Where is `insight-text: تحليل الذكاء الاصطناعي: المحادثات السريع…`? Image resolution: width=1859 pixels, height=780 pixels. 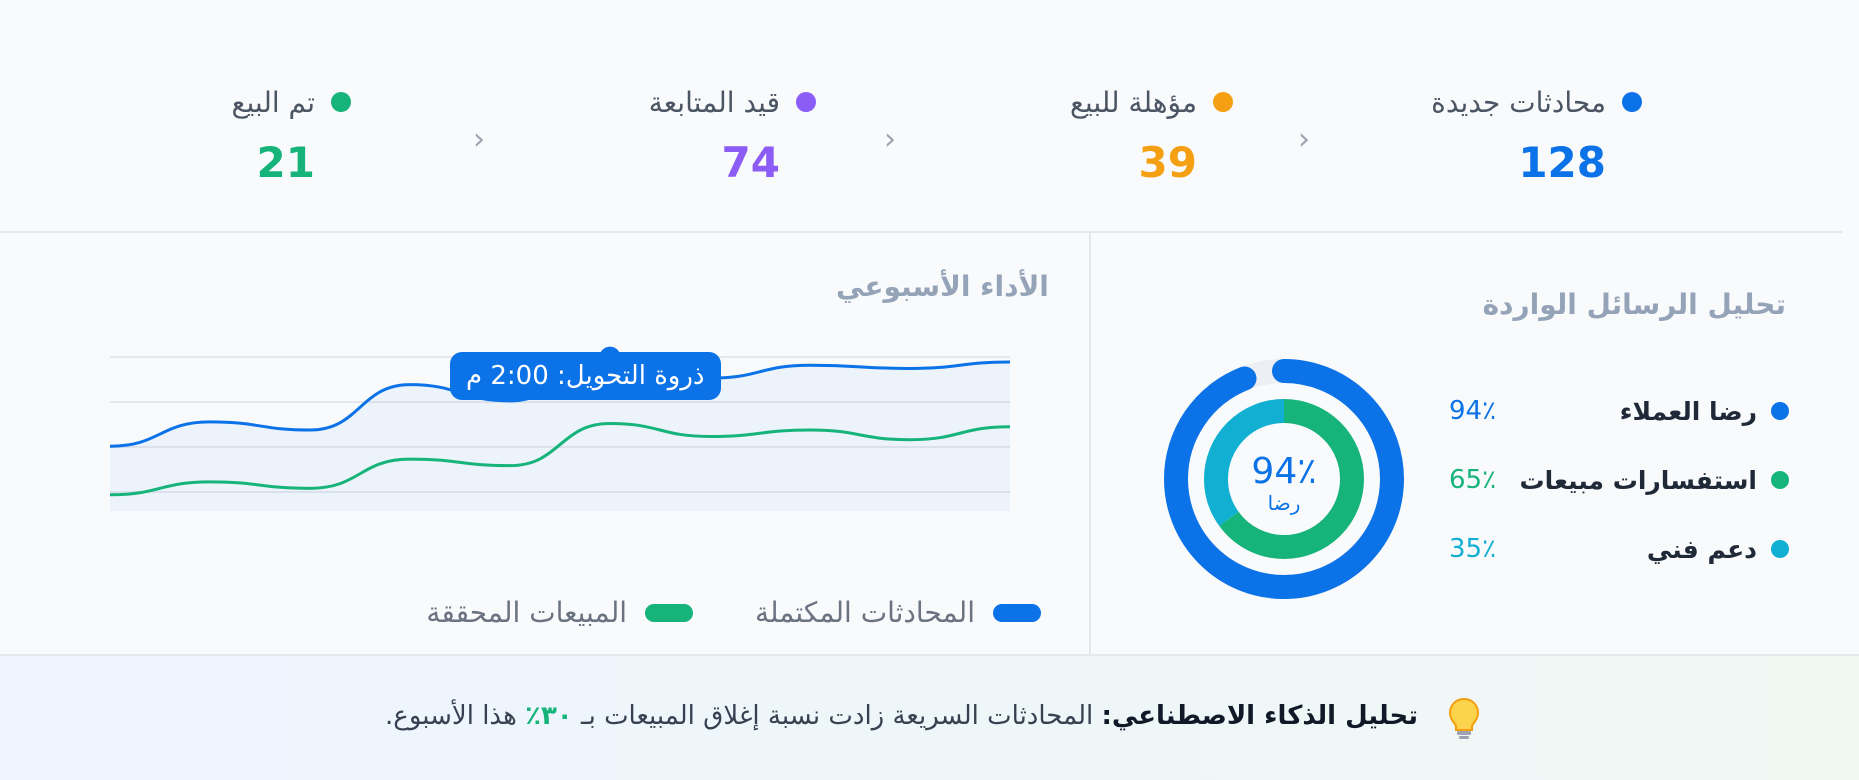 insight-text: تحليل الذكاء الاصطناعي: المحادثات السريع… is located at coordinates (901, 716).